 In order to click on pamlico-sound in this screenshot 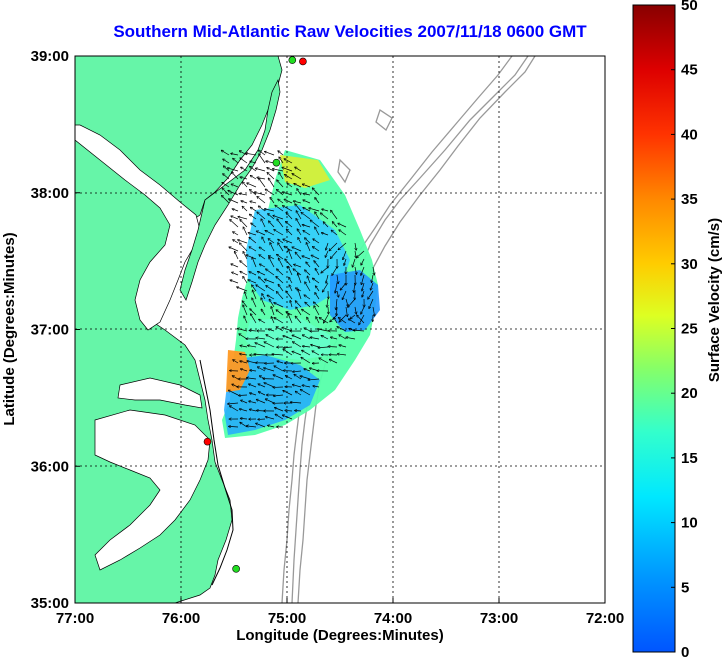, I will do `click(152, 490)`.